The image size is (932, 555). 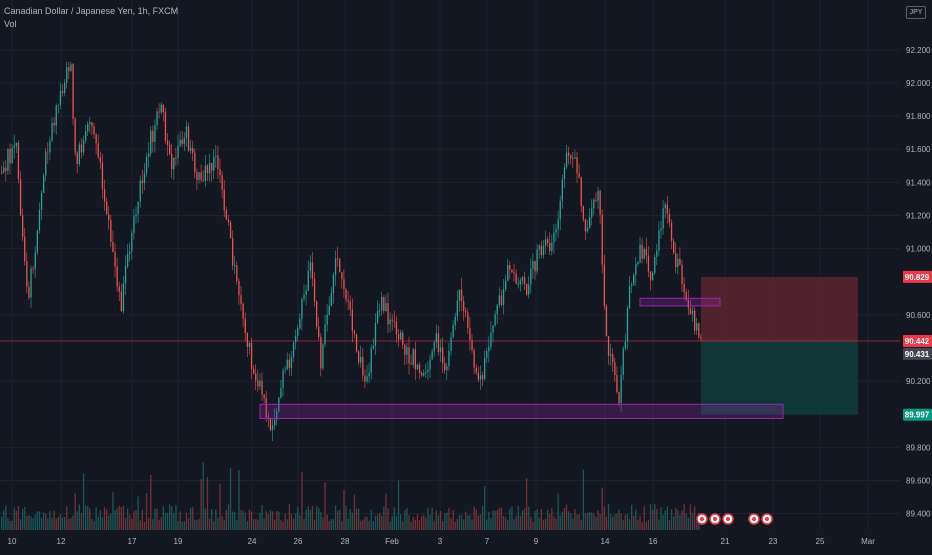 What do you see at coordinates (91, 11) in the screenshot?
I see `symbol-title: Canadian Dollar / Japanese Yen, 1h, FXCM` at bounding box center [91, 11].